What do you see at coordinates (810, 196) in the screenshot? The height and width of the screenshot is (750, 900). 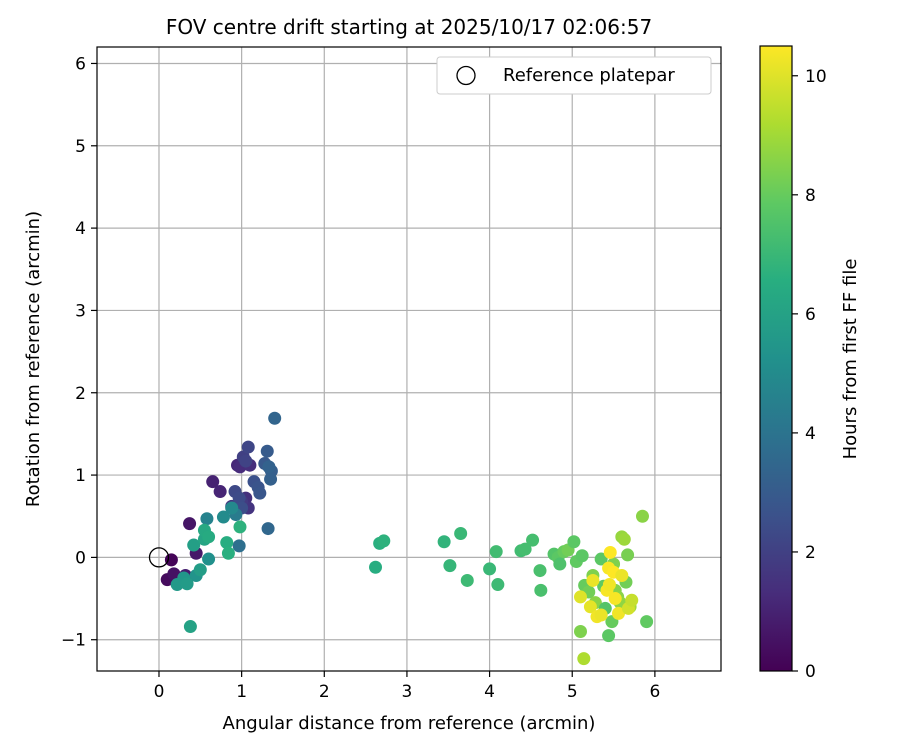 I see `colorbar-tick-label: 8` at bounding box center [810, 196].